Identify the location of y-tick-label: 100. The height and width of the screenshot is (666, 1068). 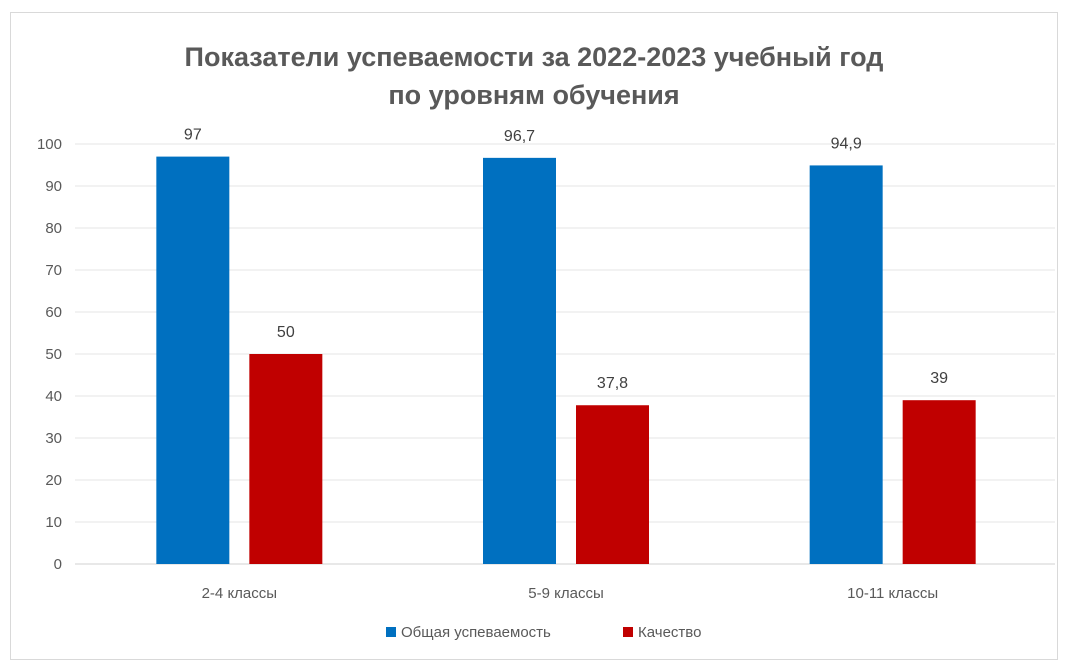
(49, 144).